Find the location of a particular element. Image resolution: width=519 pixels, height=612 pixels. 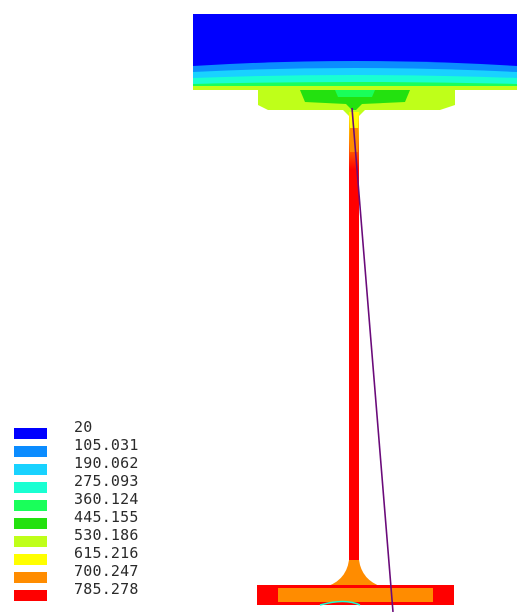

legend-label: 360.124 is located at coordinates (106, 499).